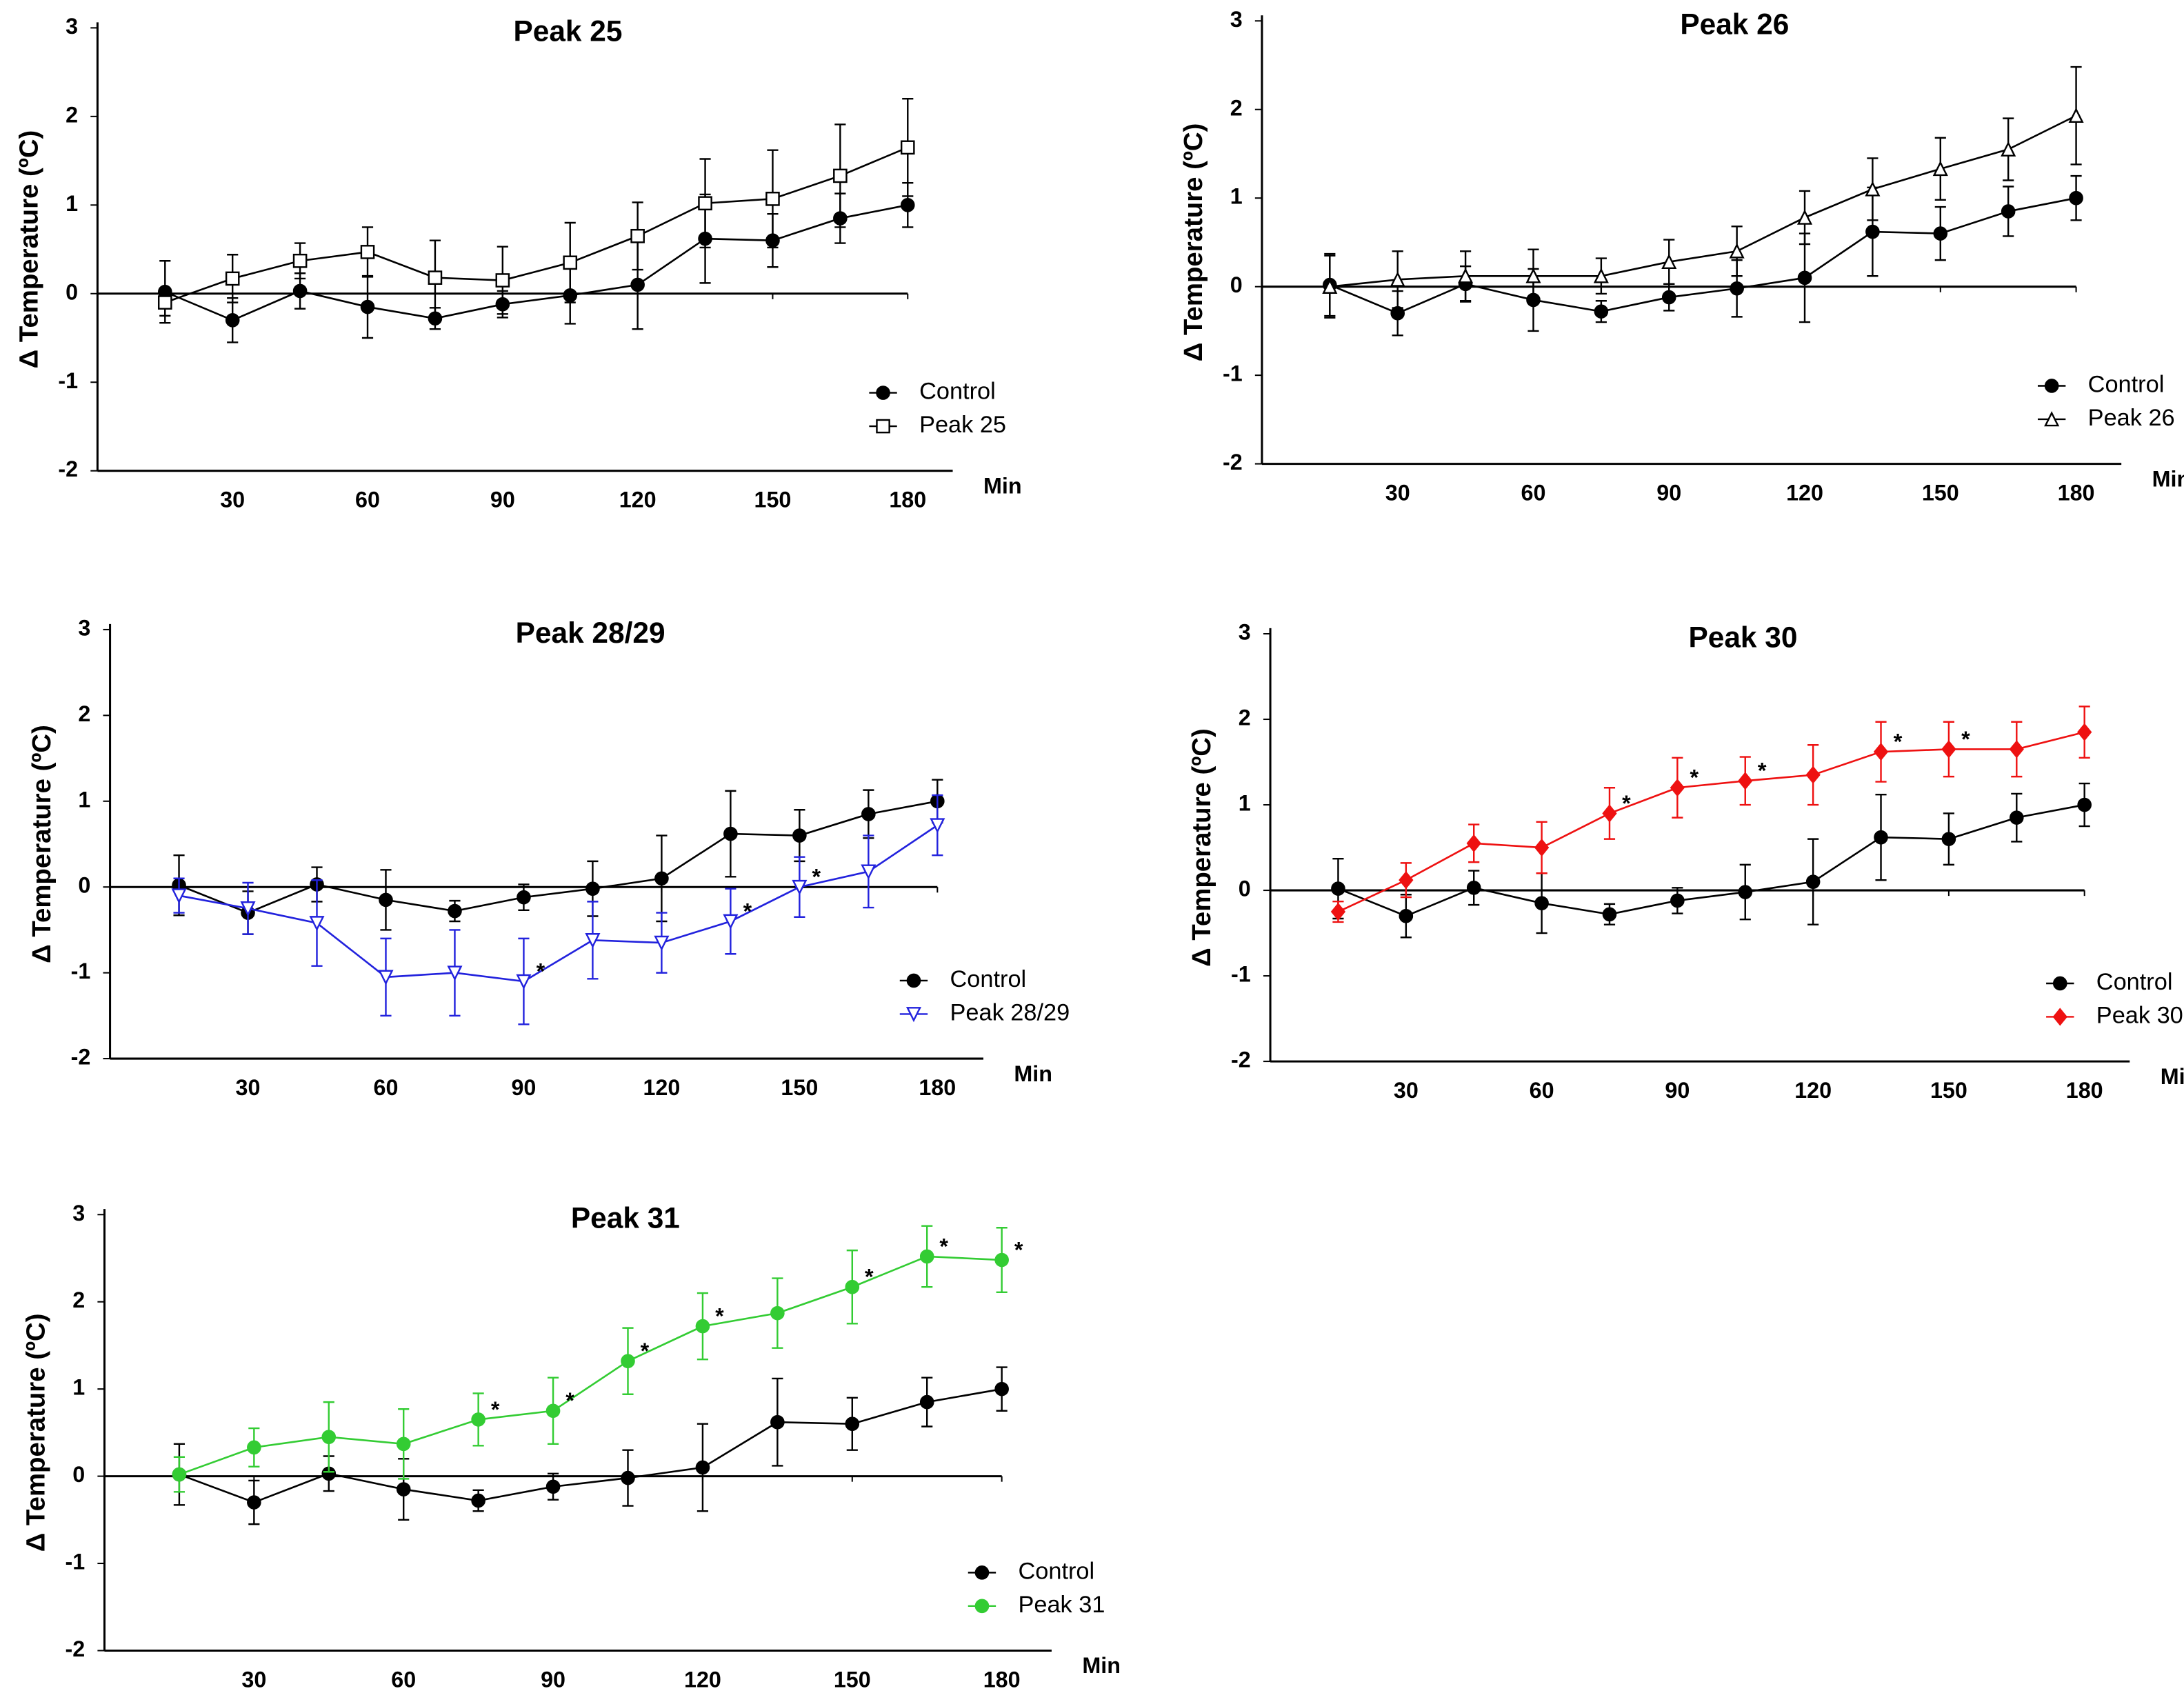  Describe the element at coordinates (248, 1087) in the screenshot. I see `x-tick-label: 30` at that location.